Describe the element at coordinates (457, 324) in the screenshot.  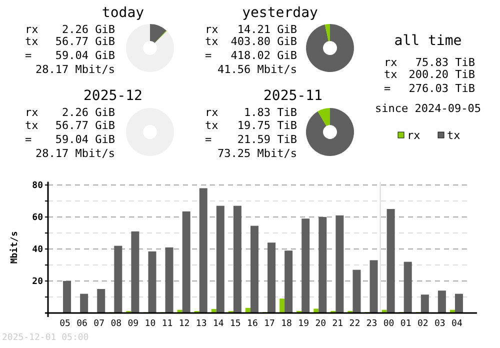
I see `x-tick-label: 04` at that location.